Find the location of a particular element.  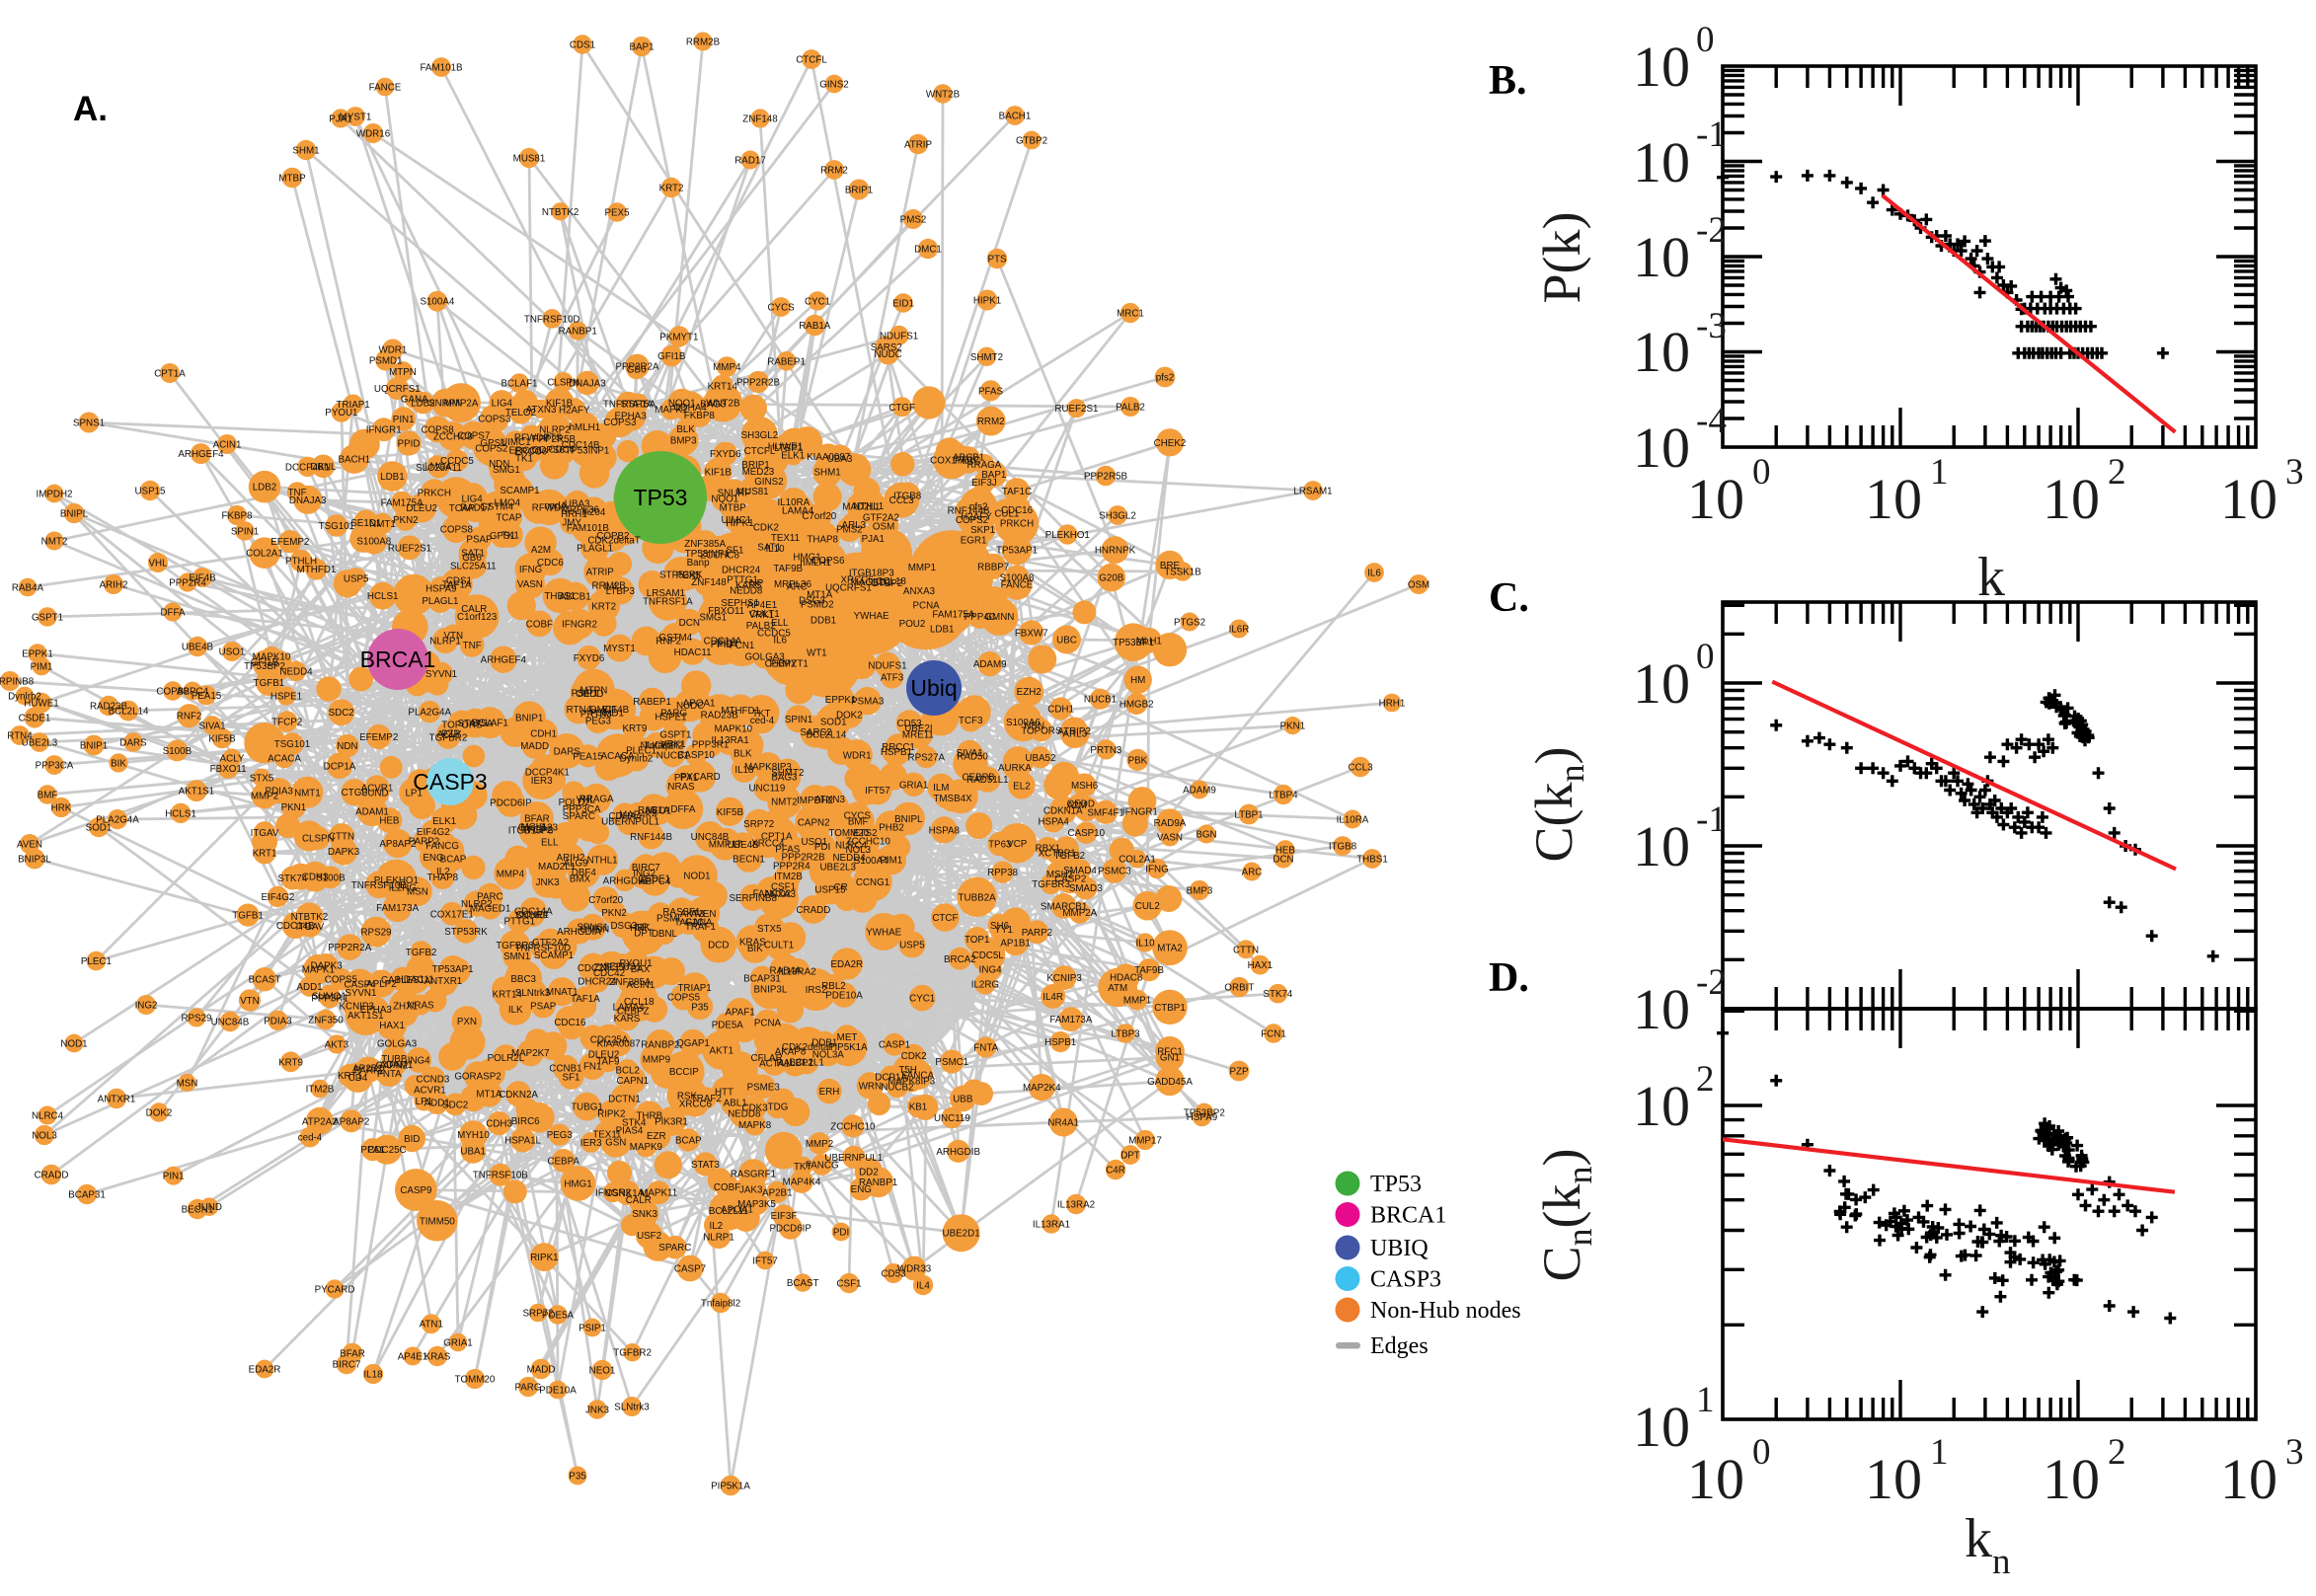

svg-text: CDC6 is located at coordinates (551, 563).